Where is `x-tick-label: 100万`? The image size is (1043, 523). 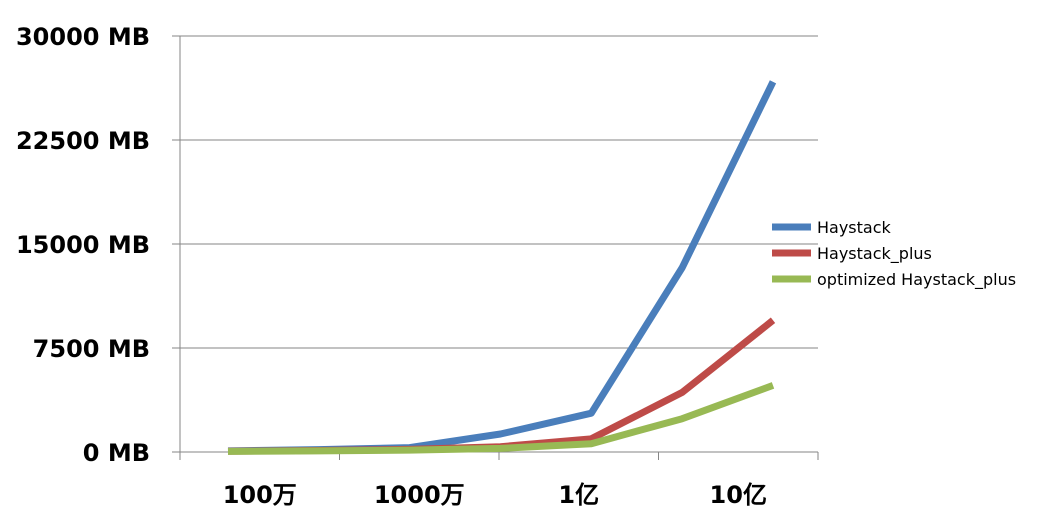
x-tick-label: 100万 is located at coordinates (260, 495).